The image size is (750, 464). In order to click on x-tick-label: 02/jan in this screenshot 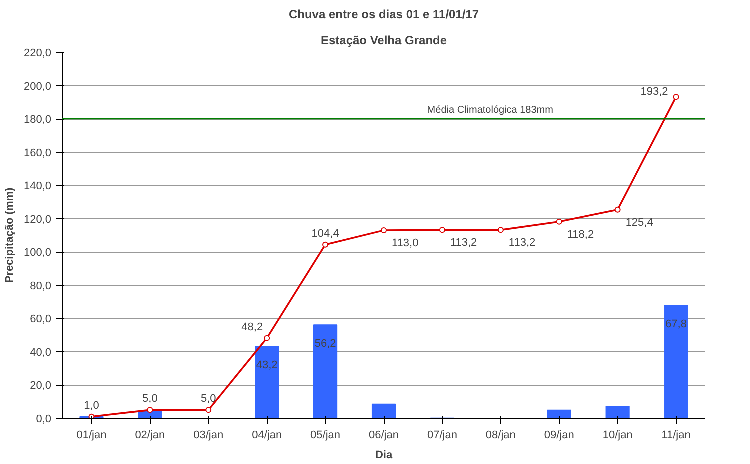, I will do `click(150, 436)`.